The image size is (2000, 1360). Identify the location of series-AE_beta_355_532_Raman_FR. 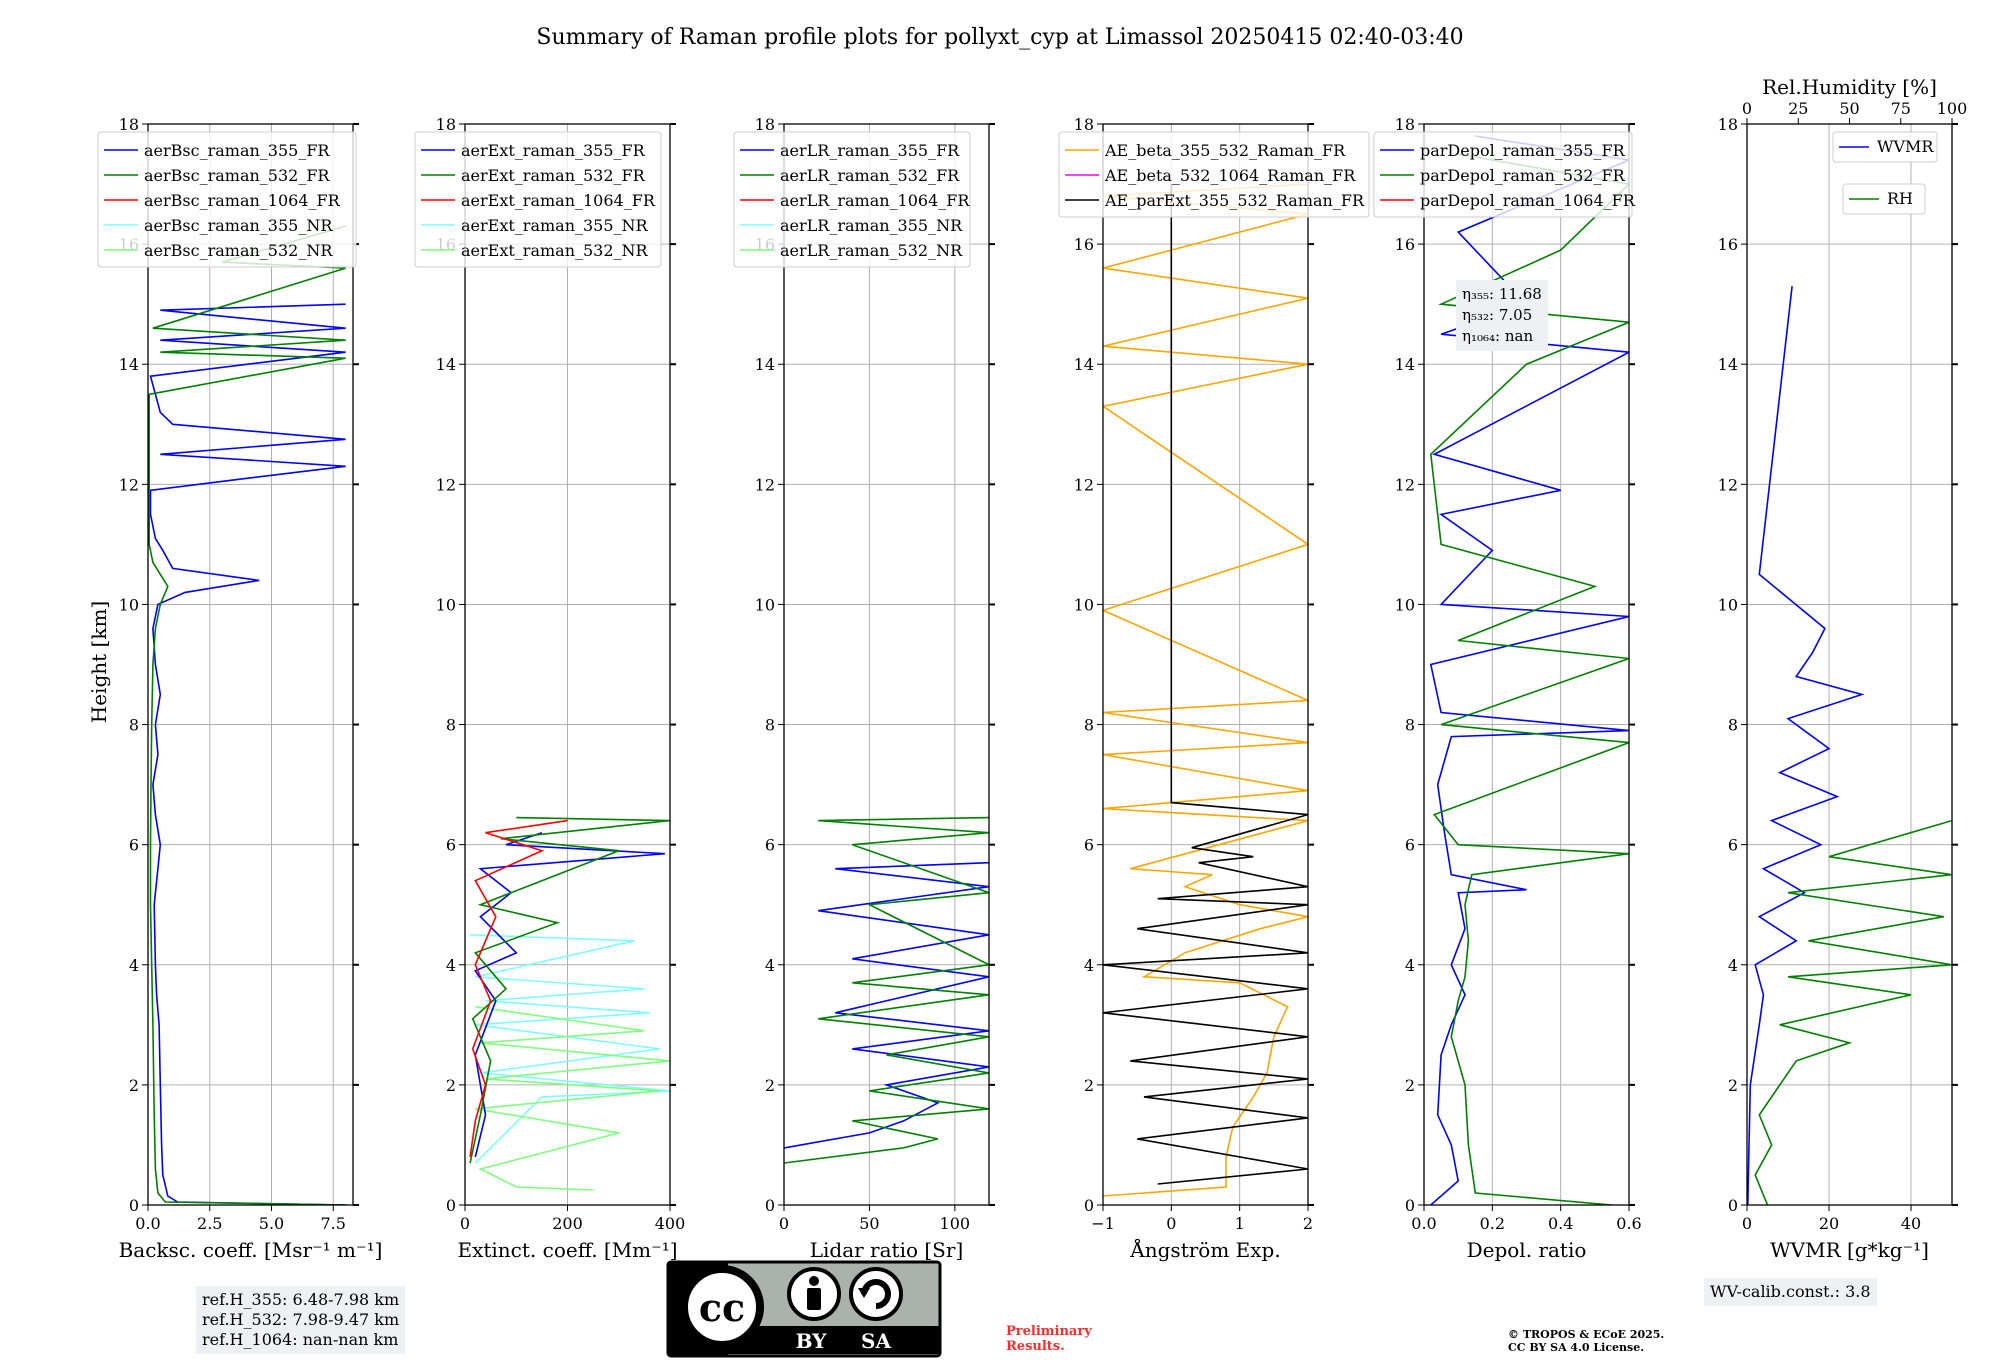
(1205, 690).